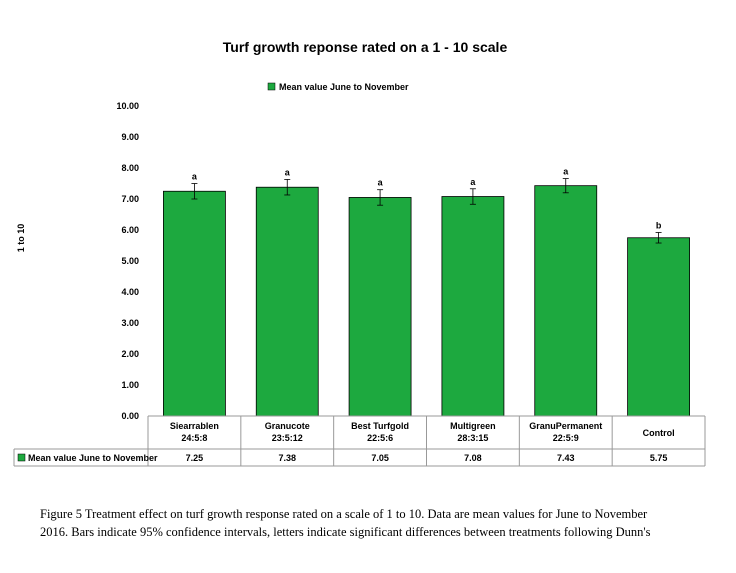  I want to click on y-tick-label: 7.00, so click(130, 199).